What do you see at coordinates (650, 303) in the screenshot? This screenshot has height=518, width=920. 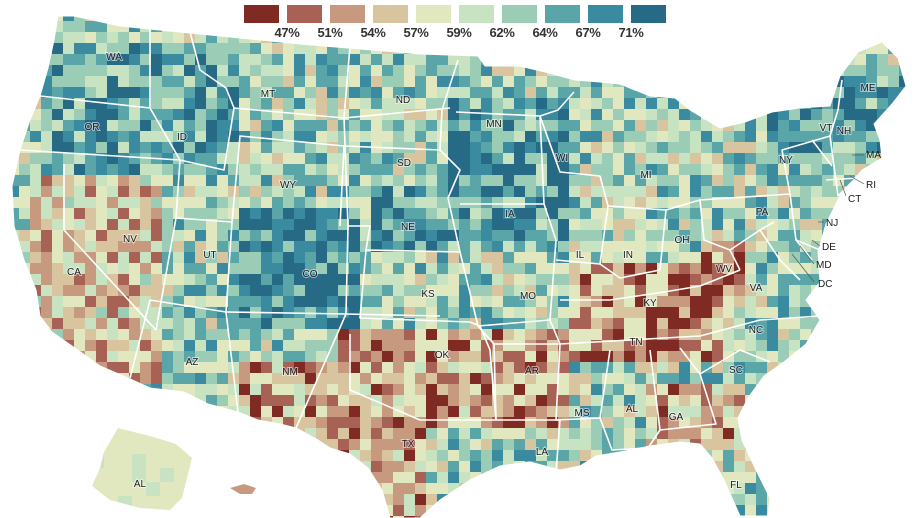 I see `state-label-ky: KY` at bounding box center [650, 303].